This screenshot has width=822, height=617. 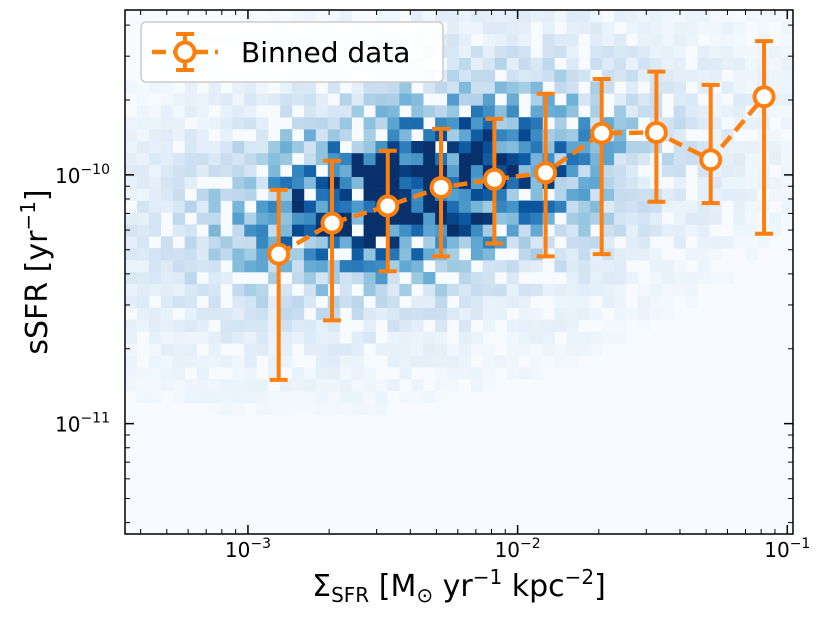 I want to click on data-point, so click(x=546, y=173).